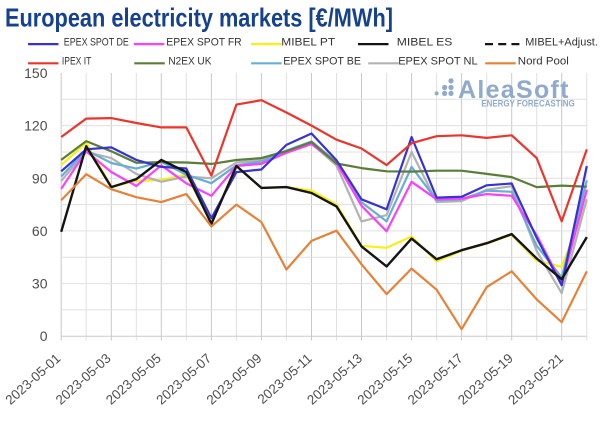 Image resolution: width=600 pixels, height=422 pixels. Describe the element at coordinates (44, 336) in the screenshot. I see `svg-text: 0` at that location.